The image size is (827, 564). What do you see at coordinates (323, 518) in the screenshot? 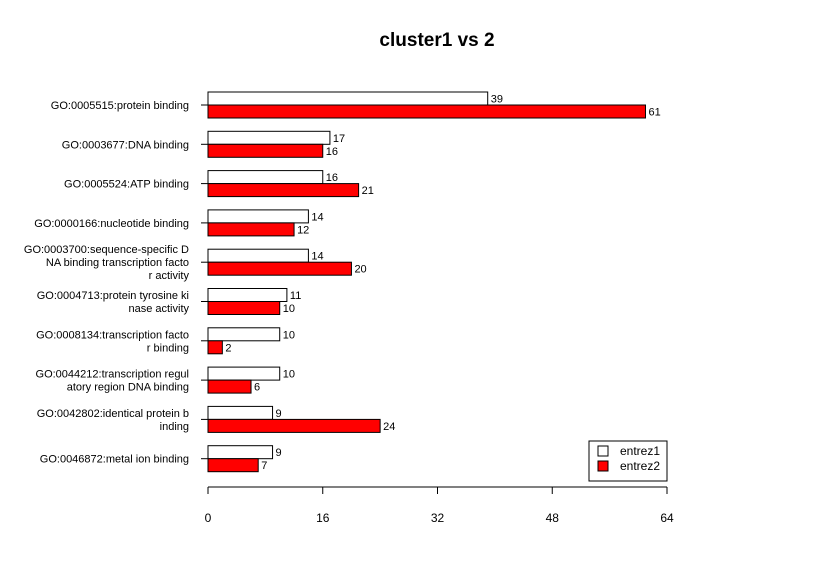
I see `x-tick-label-1: 16` at bounding box center [323, 518].